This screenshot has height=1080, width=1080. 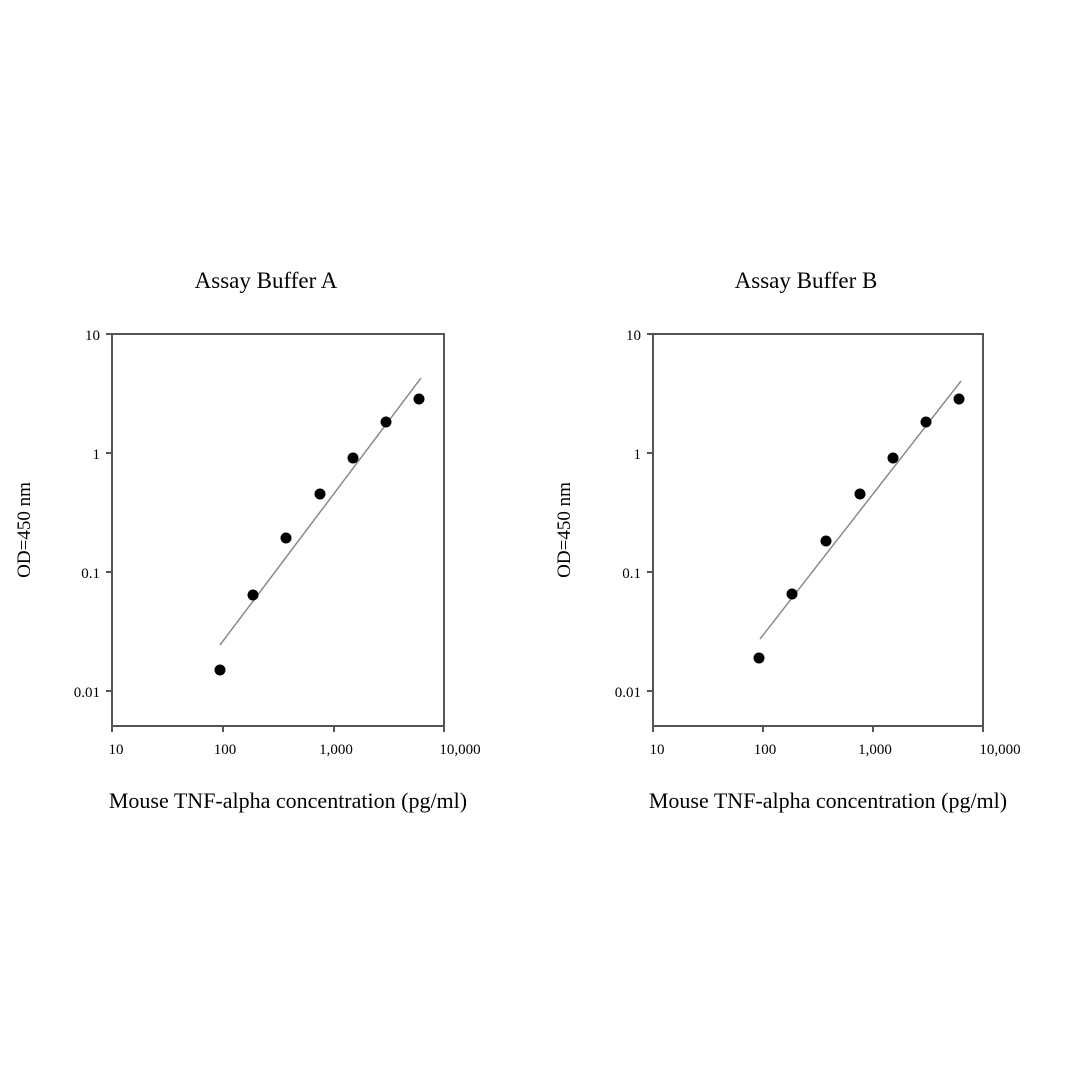 What do you see at coordinates (806, 280) in the screenshot?
I see `chart-title: Assay Buffer B` at bounding box center [806, 280].